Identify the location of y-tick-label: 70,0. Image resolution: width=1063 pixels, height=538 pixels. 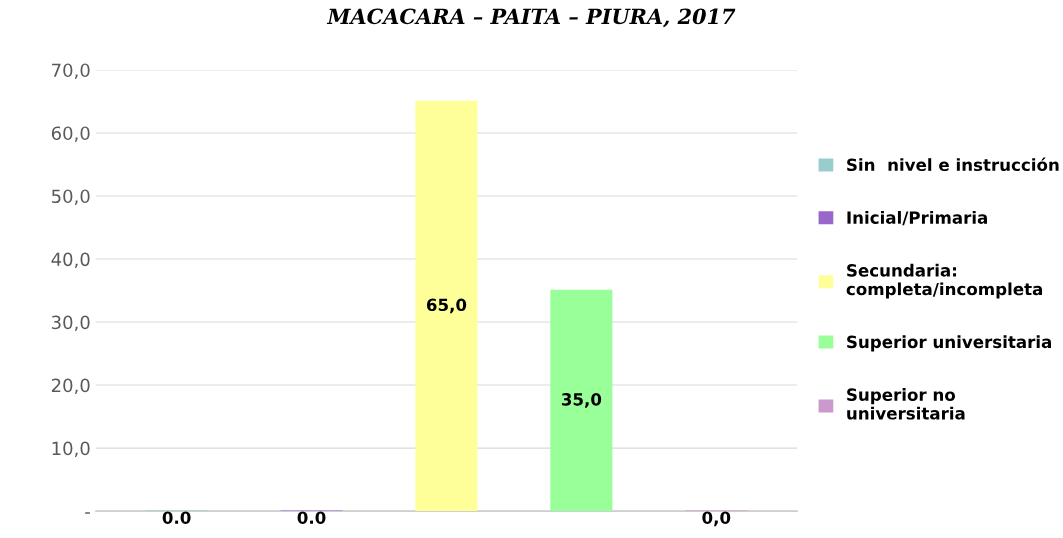
(71, 71).